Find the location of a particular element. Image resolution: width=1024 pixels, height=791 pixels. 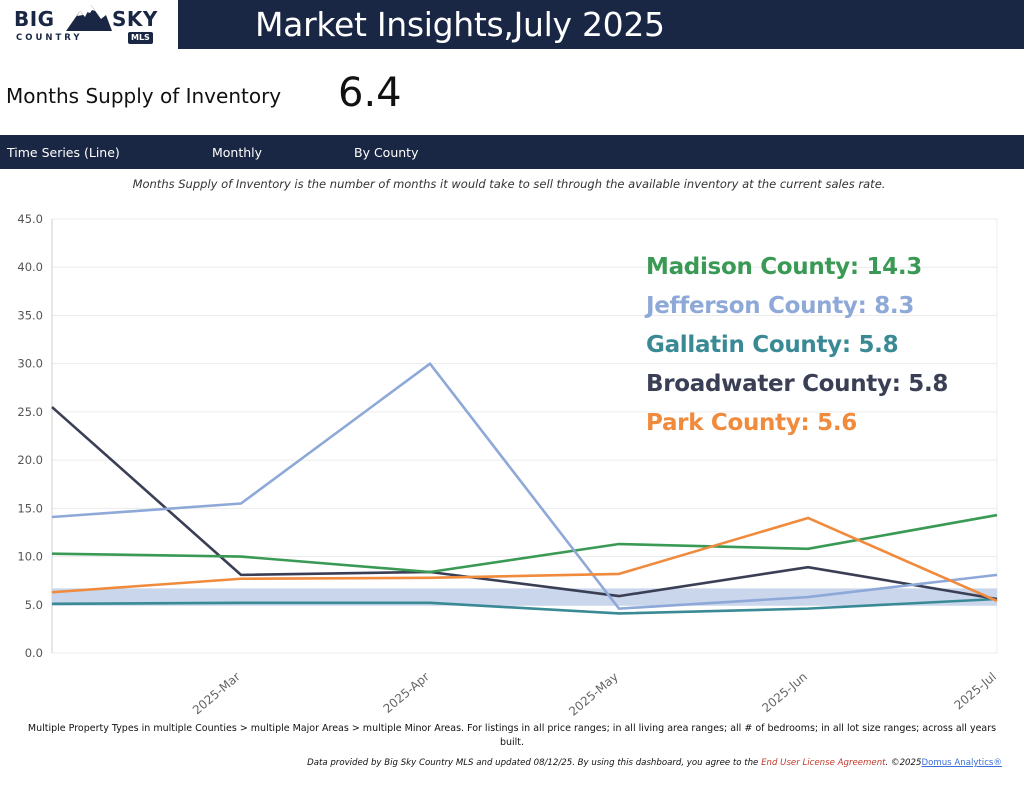

period-filter: Monthly is located at coordinates (237, 152).